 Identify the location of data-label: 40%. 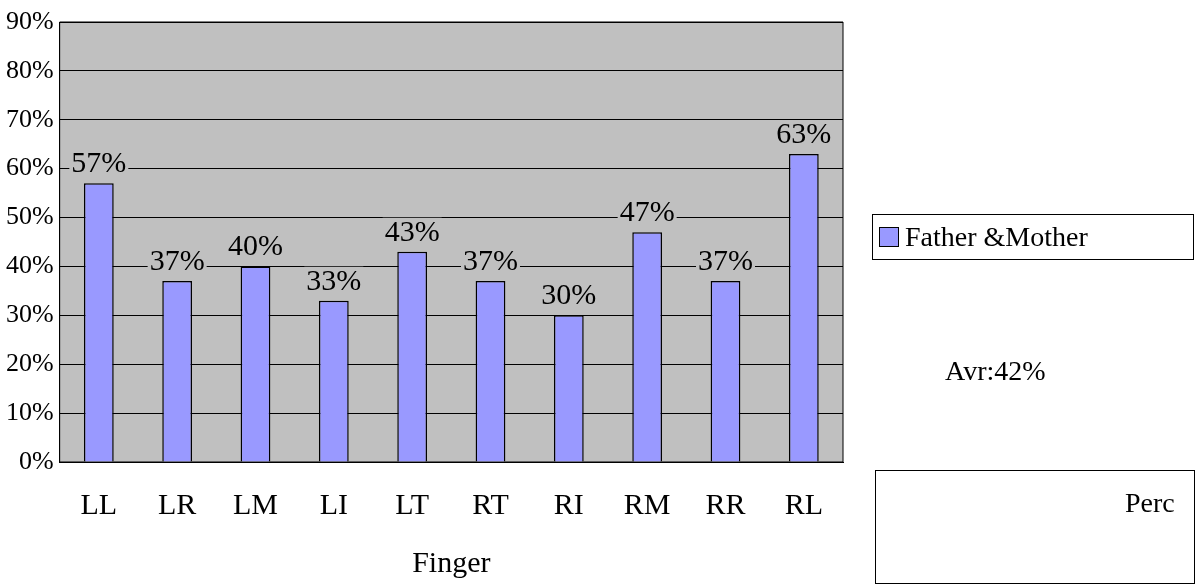
(255, 245).